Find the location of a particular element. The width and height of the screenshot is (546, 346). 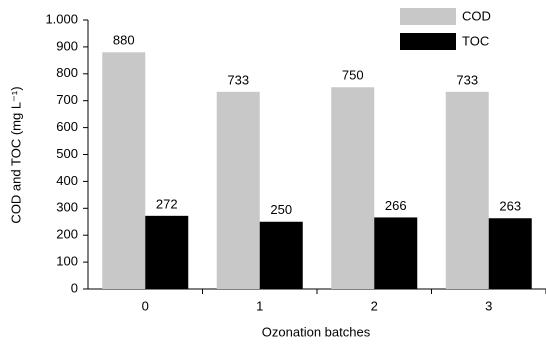

y-tick-label: 300 is located at coordinates (67, 207).